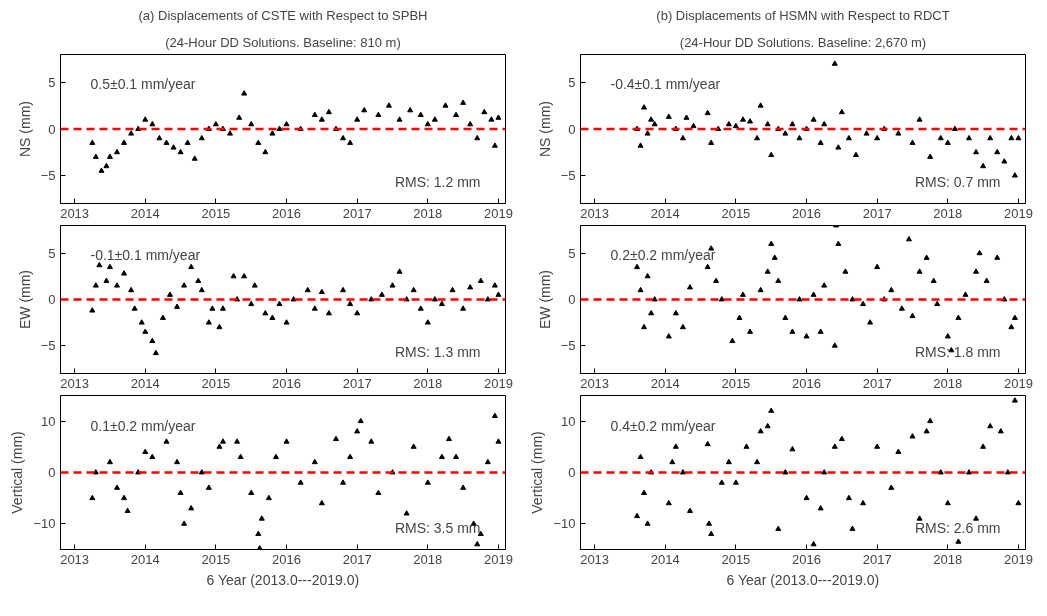  What do you see at coordinates (663, 254) in the screenshot?
I see `annotation: 0.2±0.2 mm/year` at bounding box center [663, 254].